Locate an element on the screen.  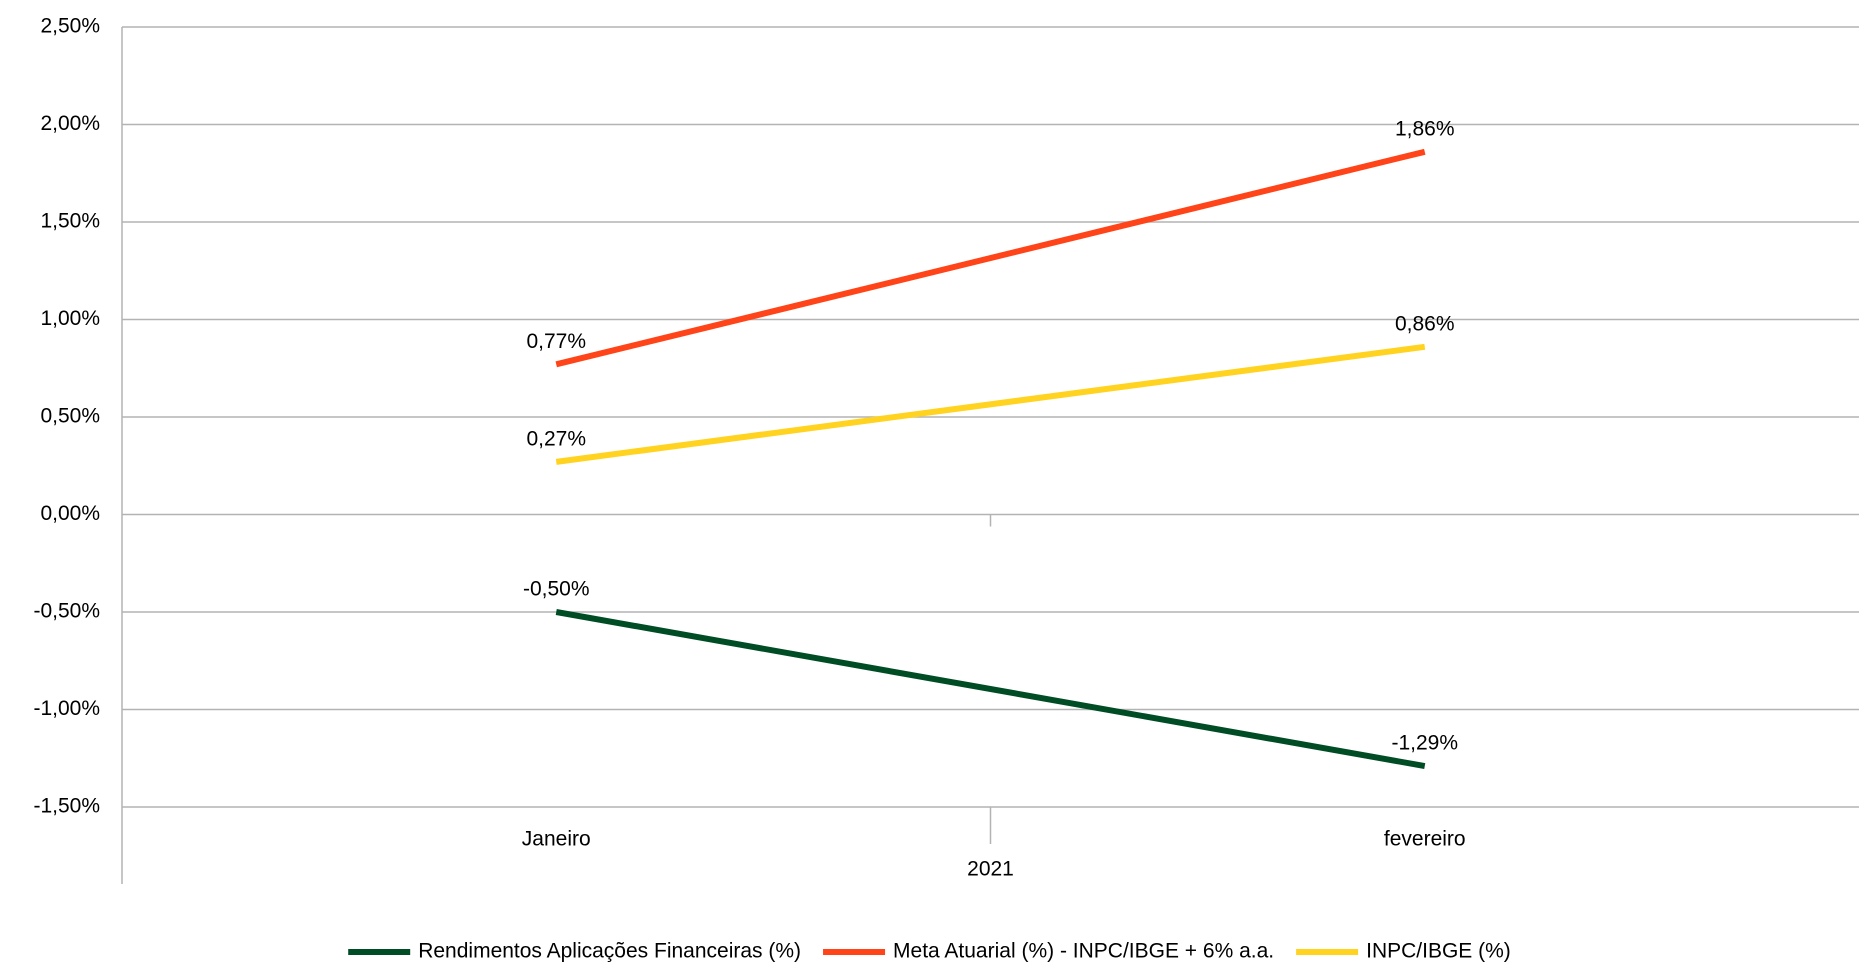
y-tick-label: 1,00% is located at coordinates (70, 318).